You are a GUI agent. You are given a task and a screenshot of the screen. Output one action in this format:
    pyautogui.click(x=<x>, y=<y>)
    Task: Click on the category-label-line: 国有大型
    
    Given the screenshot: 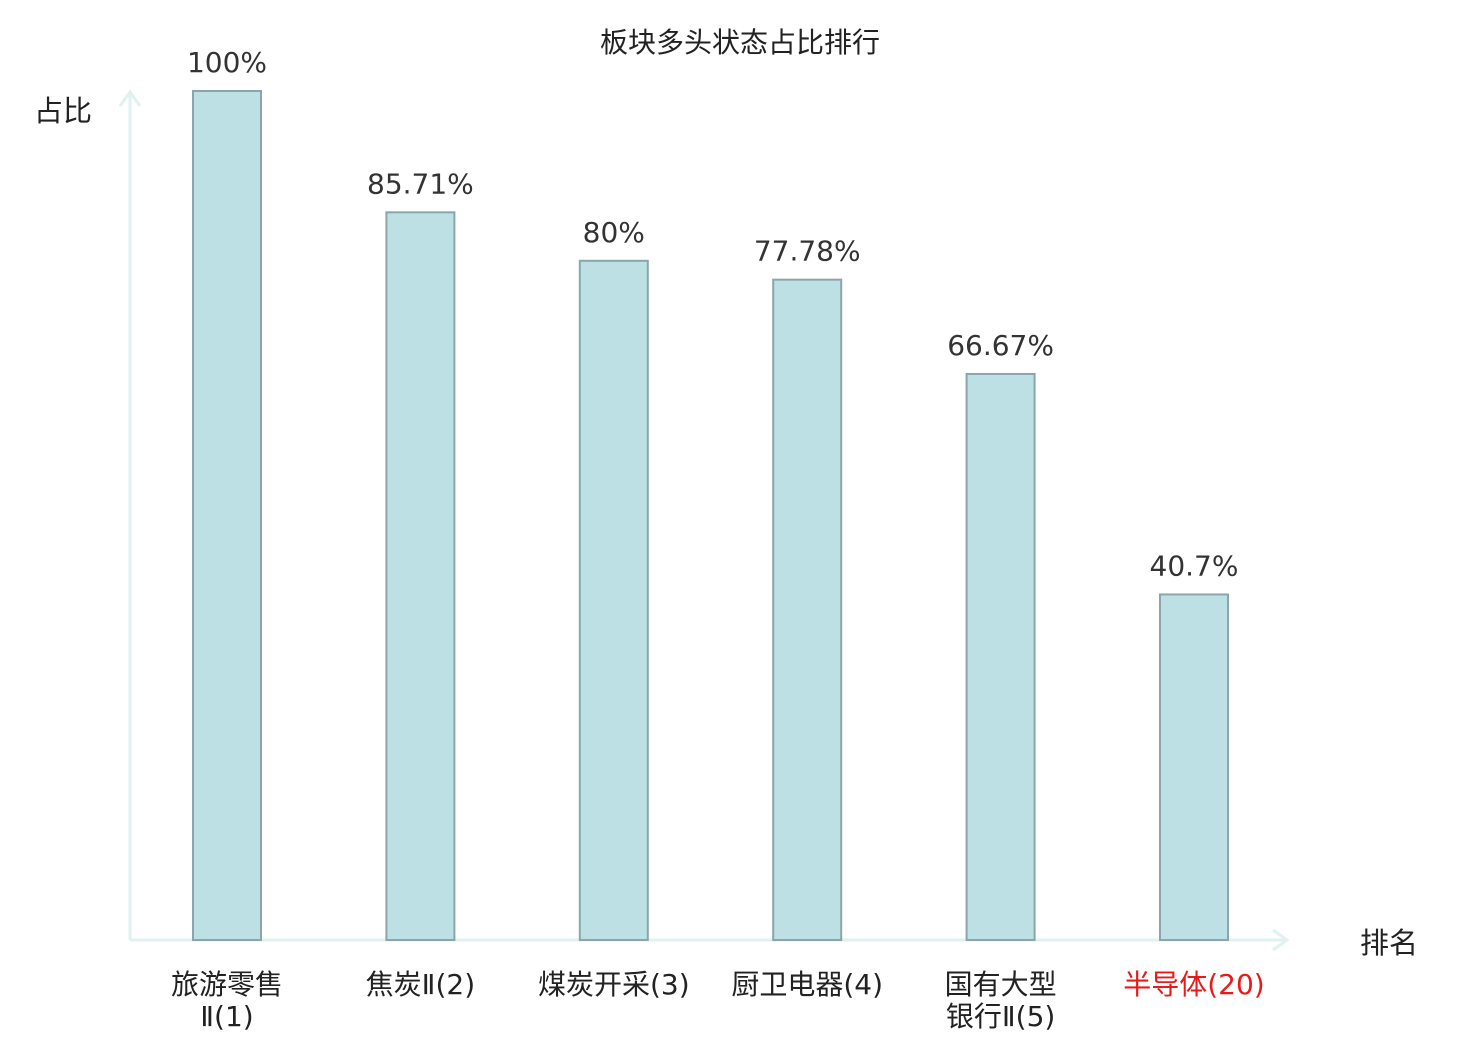 What is the action you would take?
    pyautogui.click(x=1001, y=984)
    